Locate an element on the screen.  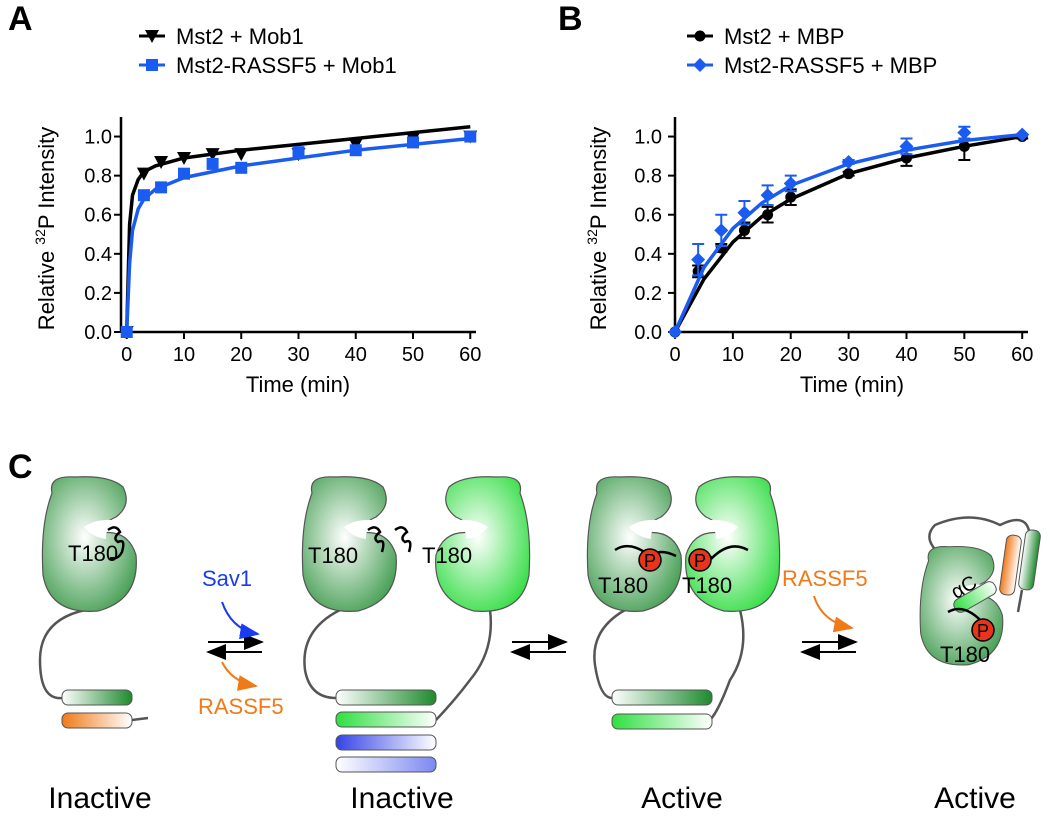
active-dimer is located at coordinates (683, 603).